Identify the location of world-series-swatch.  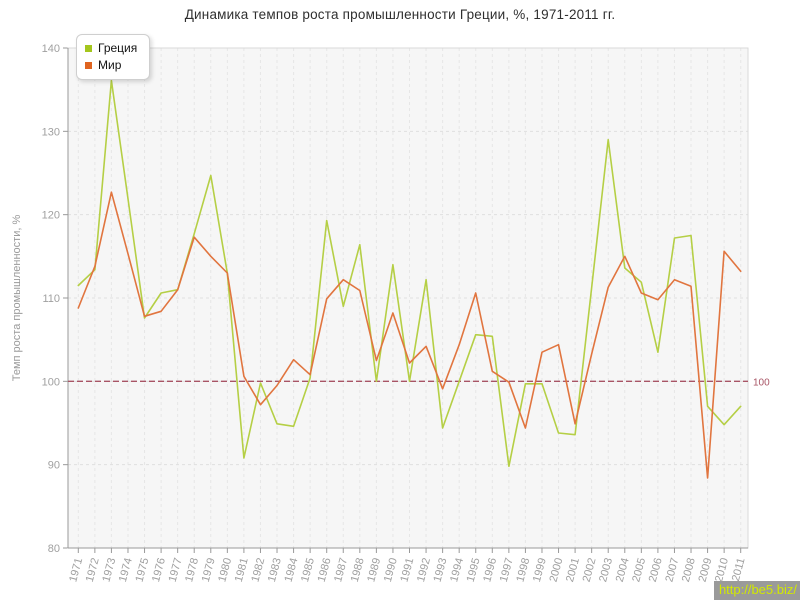
(88, 65).